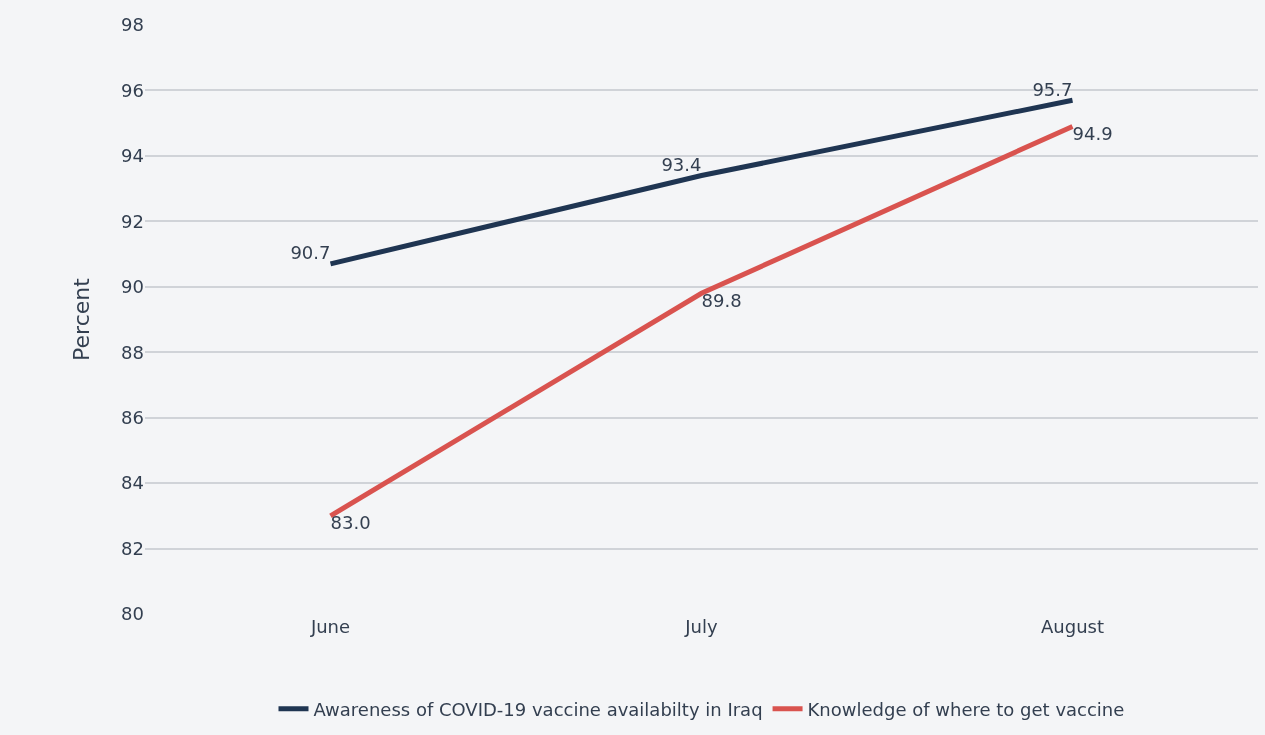 This screenshot has height=735, width=1265. Describe the element at coordinates (132, 287) in the screenshot. I see `y-tick-label: 90` at that location.